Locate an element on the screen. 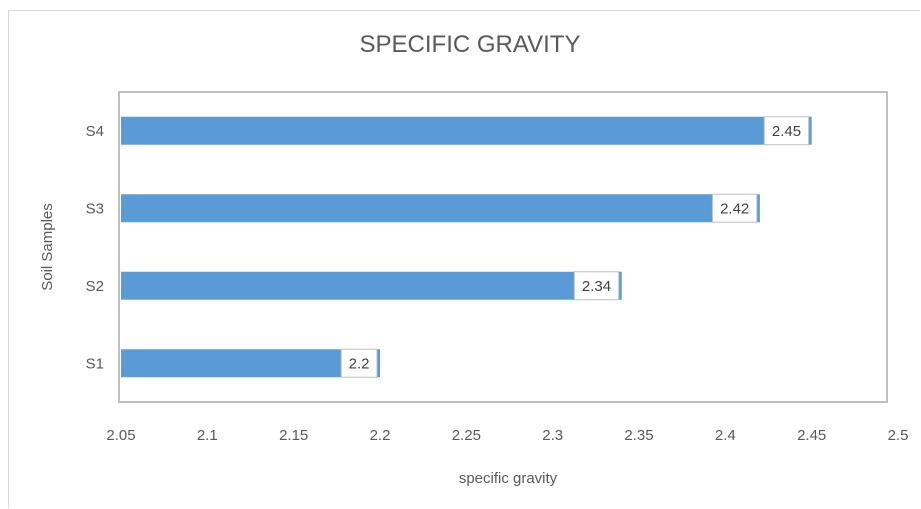  data-label-text: 2.45 is located at coordinates (786, 131).